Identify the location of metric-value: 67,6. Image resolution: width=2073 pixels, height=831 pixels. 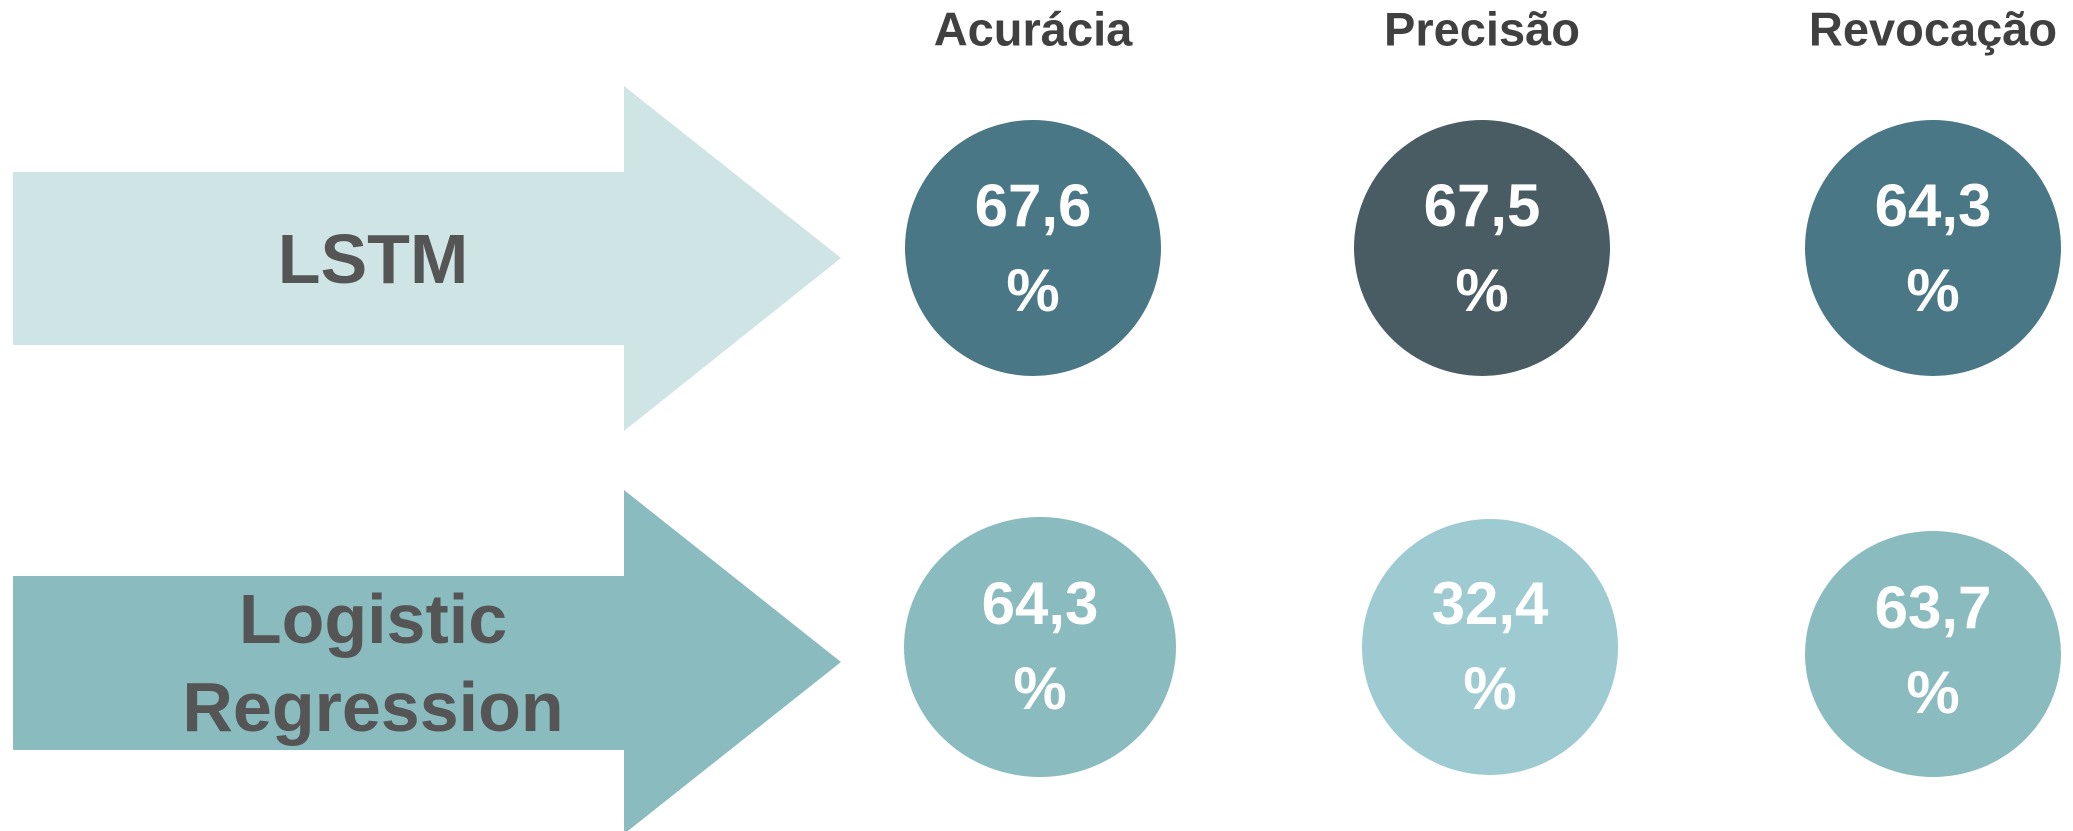
(1033, 205).